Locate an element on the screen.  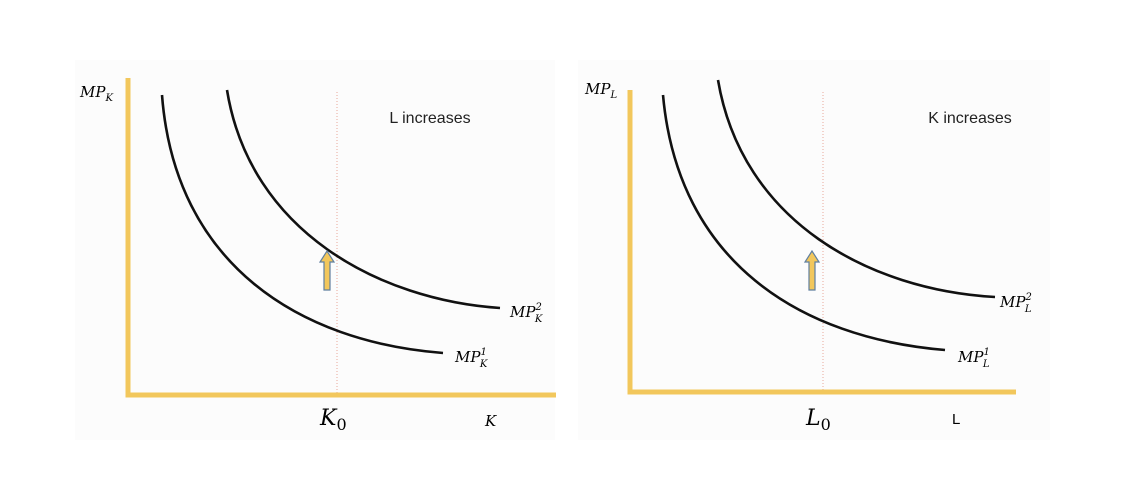
marker-label: K0 is located at coordinates (333, 420).